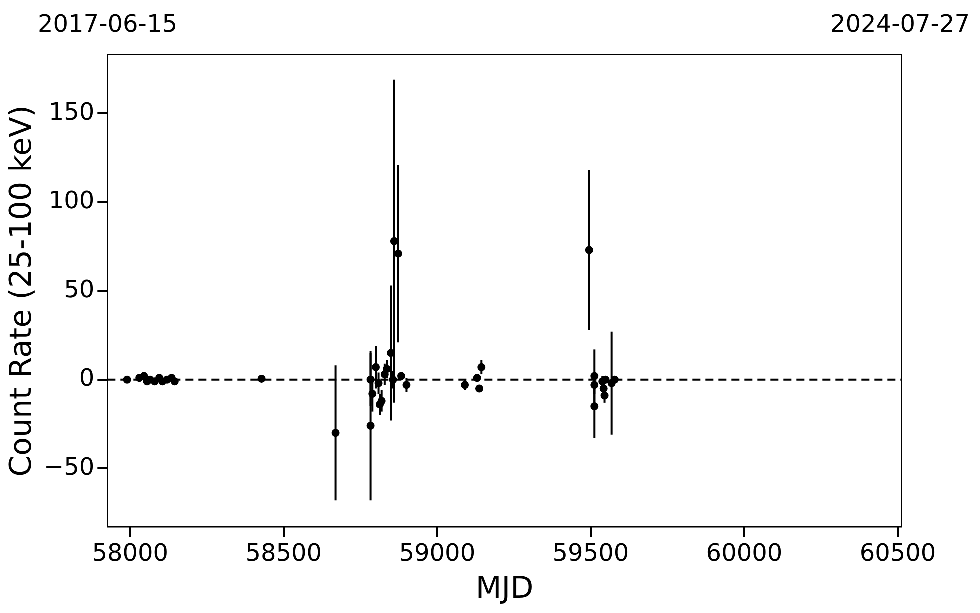 This screenshot has height=613, width=980. Describe the element at coordinates (69, 466) in the screenshot. I see `y-tick-label: −50` at that location.